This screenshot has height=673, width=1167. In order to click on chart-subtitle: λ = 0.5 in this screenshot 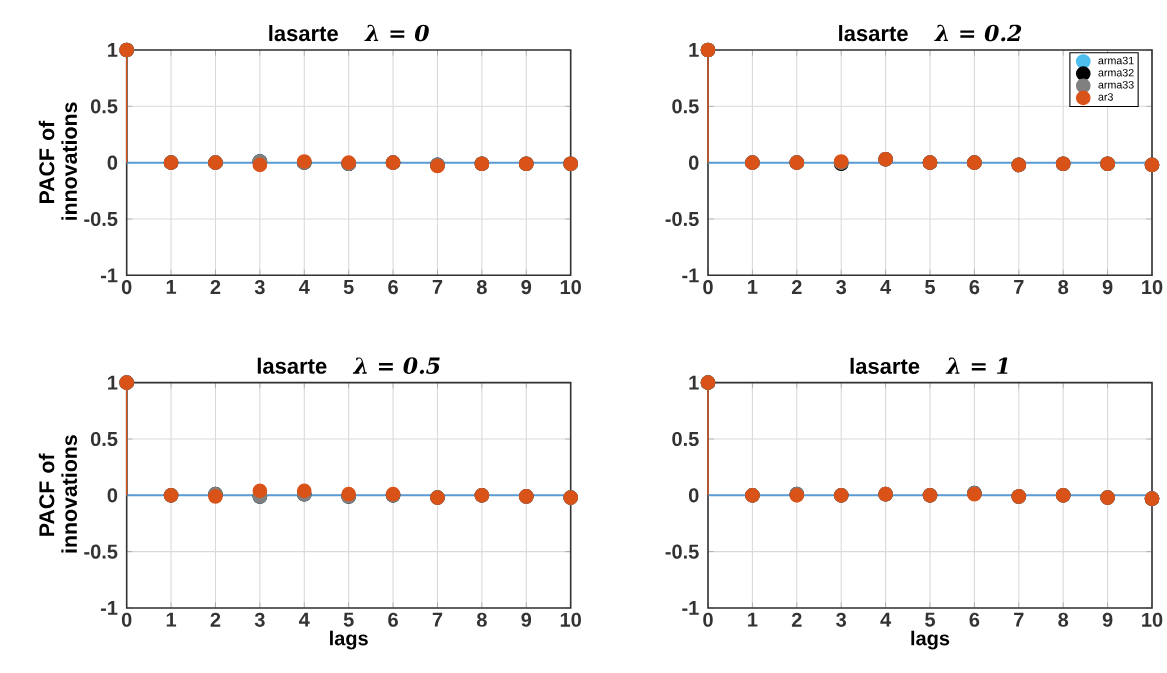, I will do `click(396, 365)`.